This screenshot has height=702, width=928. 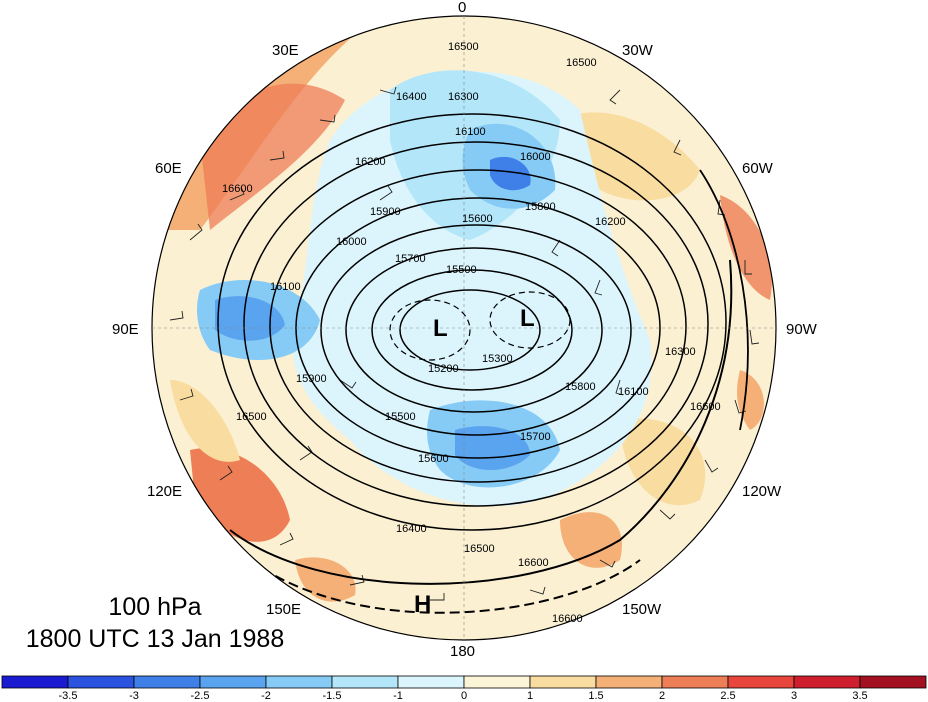 I want to click on colorbar-tick-label: -3, so click(x=134, y=696).